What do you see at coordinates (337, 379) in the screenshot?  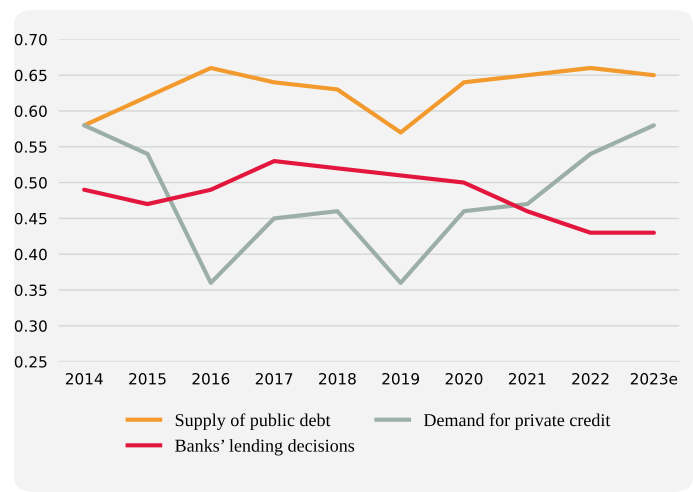 I see `x-tick-label: 2018` at bounding box center [337, 379].